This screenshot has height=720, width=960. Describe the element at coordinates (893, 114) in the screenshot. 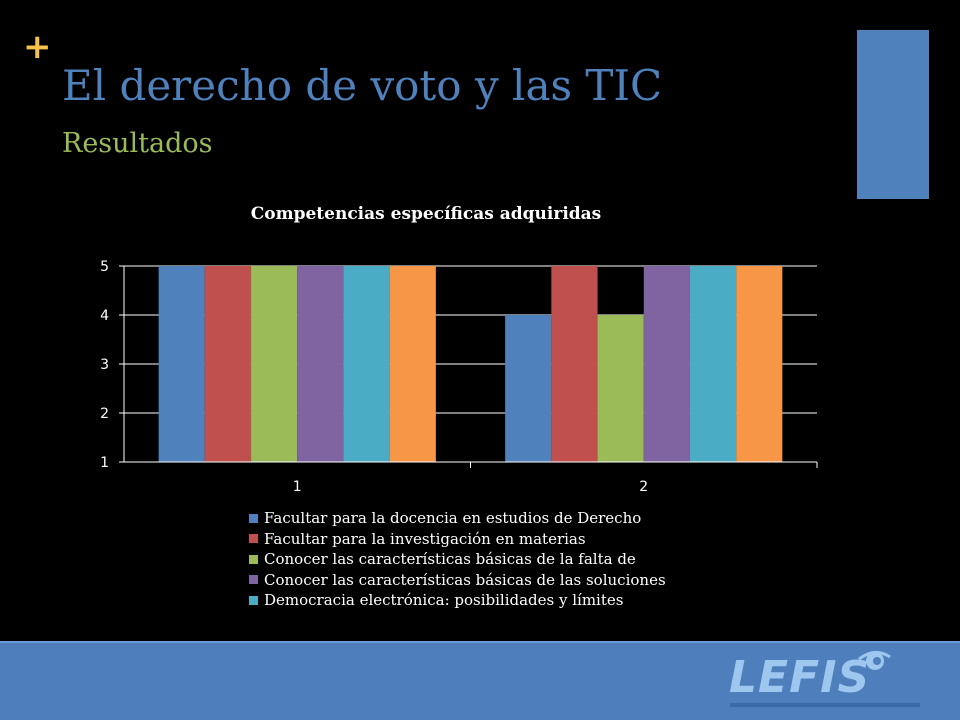

I see `accent-bar` at that location.